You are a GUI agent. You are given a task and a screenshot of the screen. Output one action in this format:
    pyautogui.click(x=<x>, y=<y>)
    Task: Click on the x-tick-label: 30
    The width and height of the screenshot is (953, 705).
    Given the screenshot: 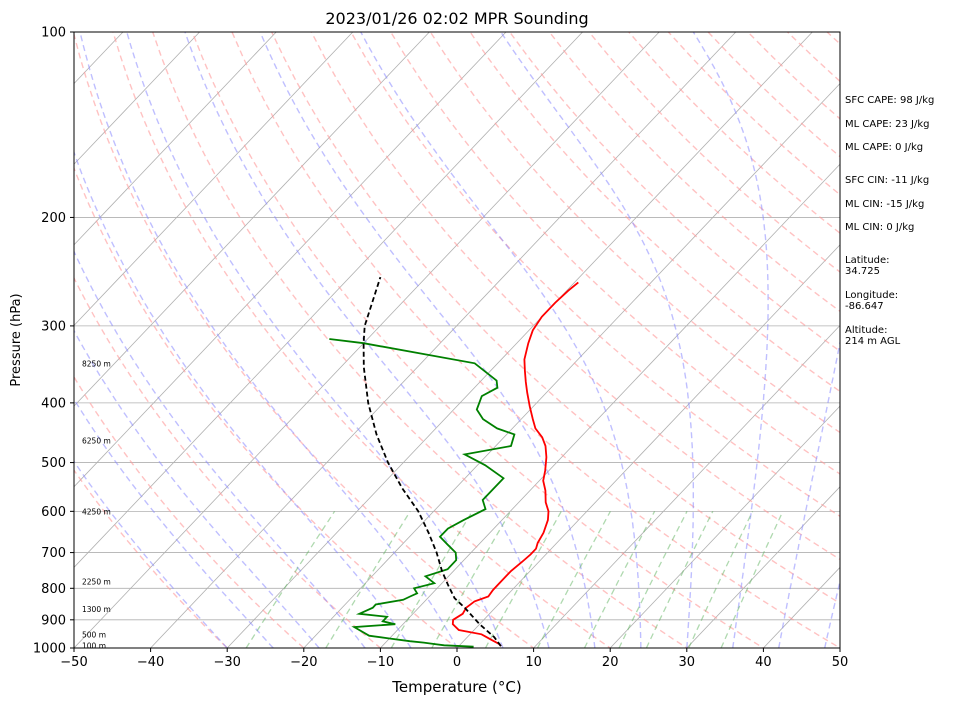 What is the action you would take?
    pyautogui.click(x=687, y=662)
    